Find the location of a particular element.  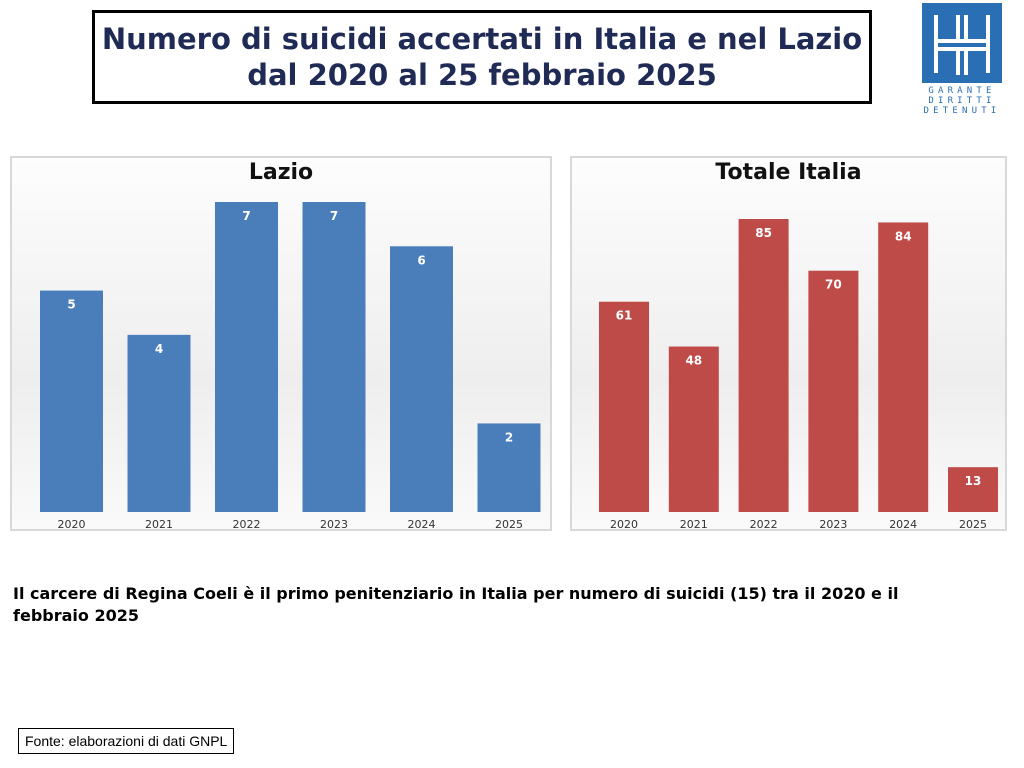

data-label: 2 is located at coordinates (509, 437).